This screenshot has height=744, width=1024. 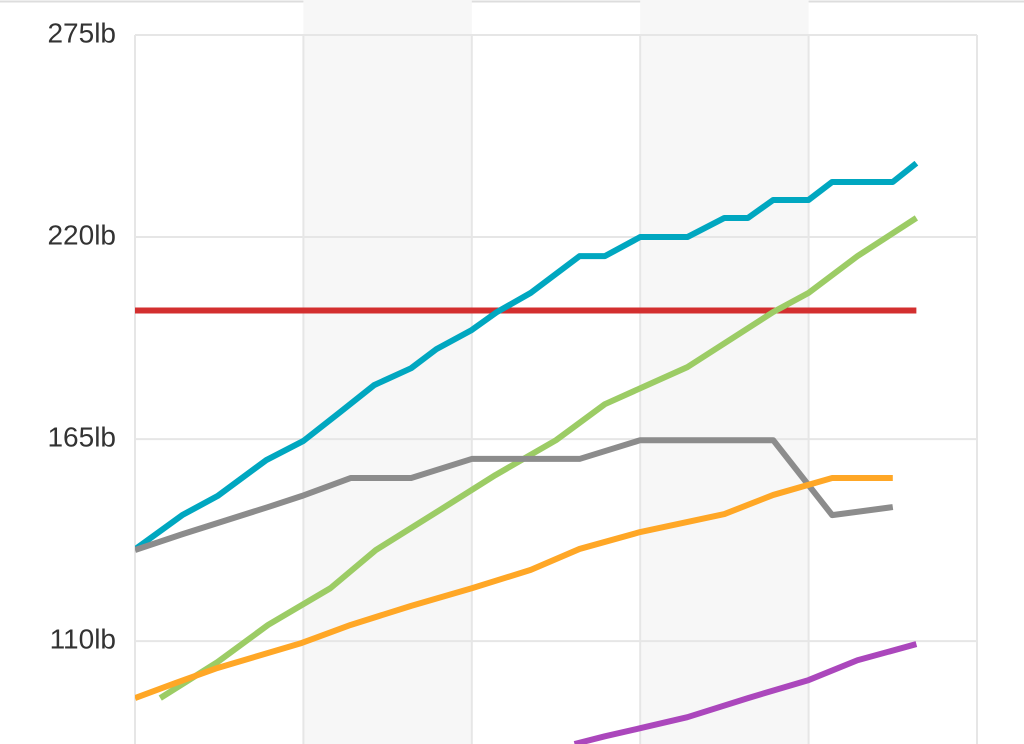 I want to click on y-tick-label: 220lb, so click(x=81, y=234).